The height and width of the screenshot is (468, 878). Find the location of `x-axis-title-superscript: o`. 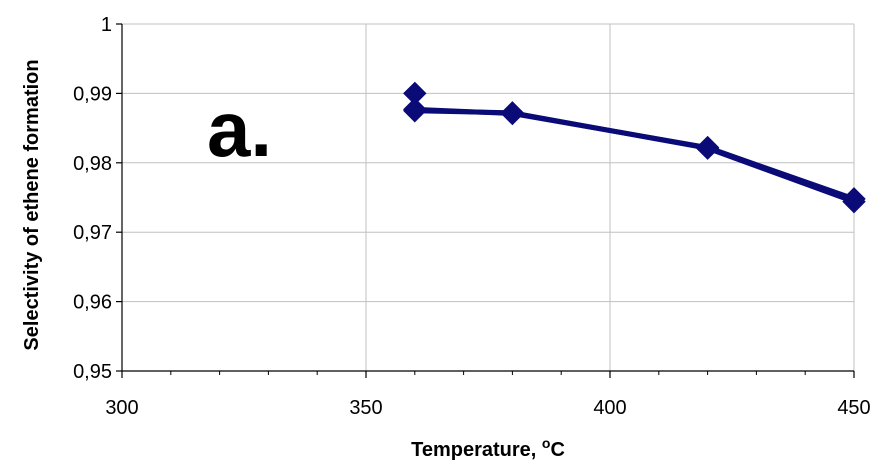

x-axis-title-superscript: o is located at coordinates (546, 443).